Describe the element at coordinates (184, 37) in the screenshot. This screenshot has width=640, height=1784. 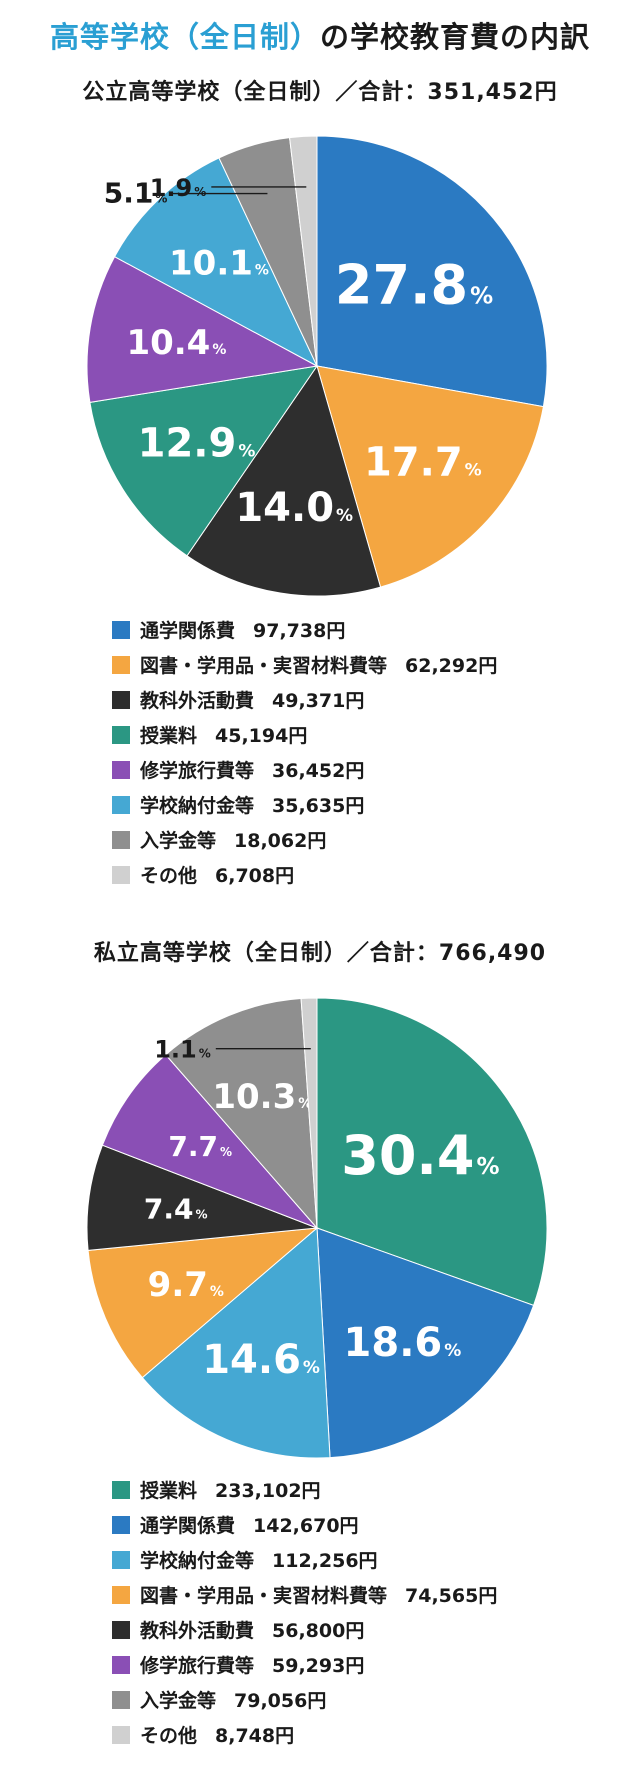
I see `page-title-accent: 高等学校（全日制）` at that location.